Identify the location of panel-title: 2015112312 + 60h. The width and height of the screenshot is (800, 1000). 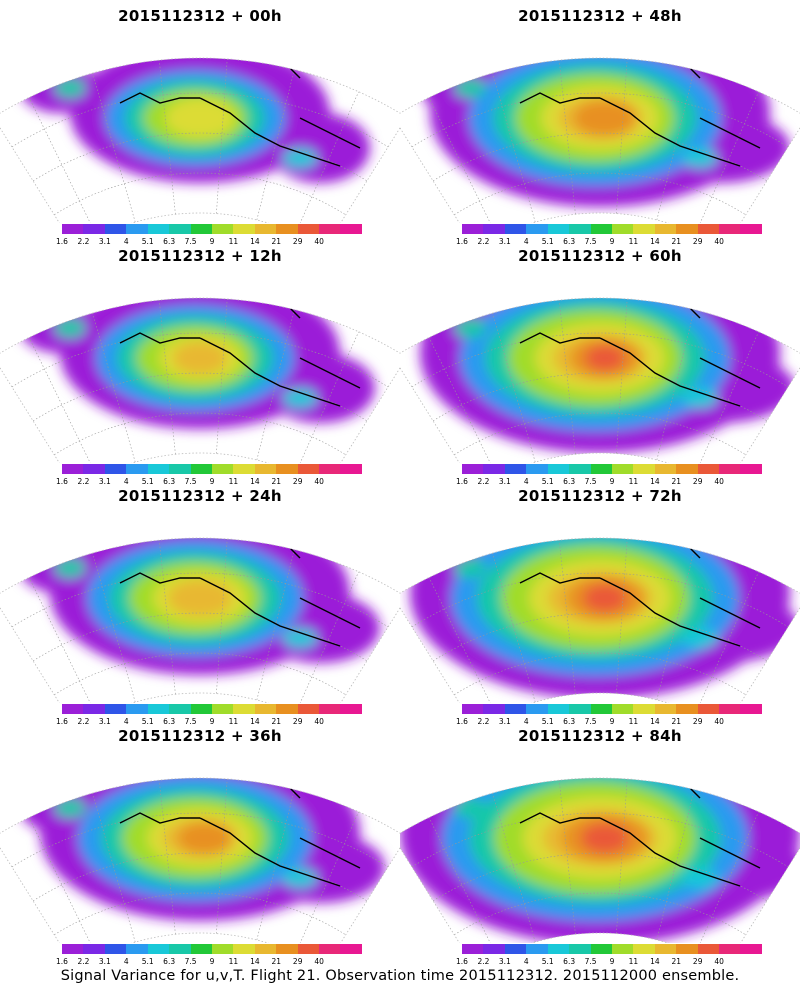
(600, 256).